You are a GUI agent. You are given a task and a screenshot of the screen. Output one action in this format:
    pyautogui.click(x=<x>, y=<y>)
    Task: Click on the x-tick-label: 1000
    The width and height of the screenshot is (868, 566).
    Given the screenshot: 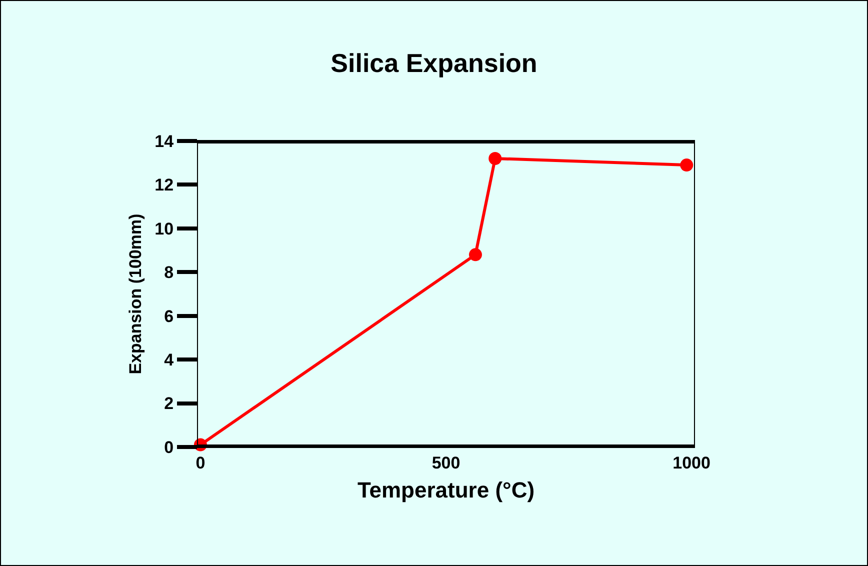 What is the action you would take?
    pyautogui.click(x=691, y=462)
    